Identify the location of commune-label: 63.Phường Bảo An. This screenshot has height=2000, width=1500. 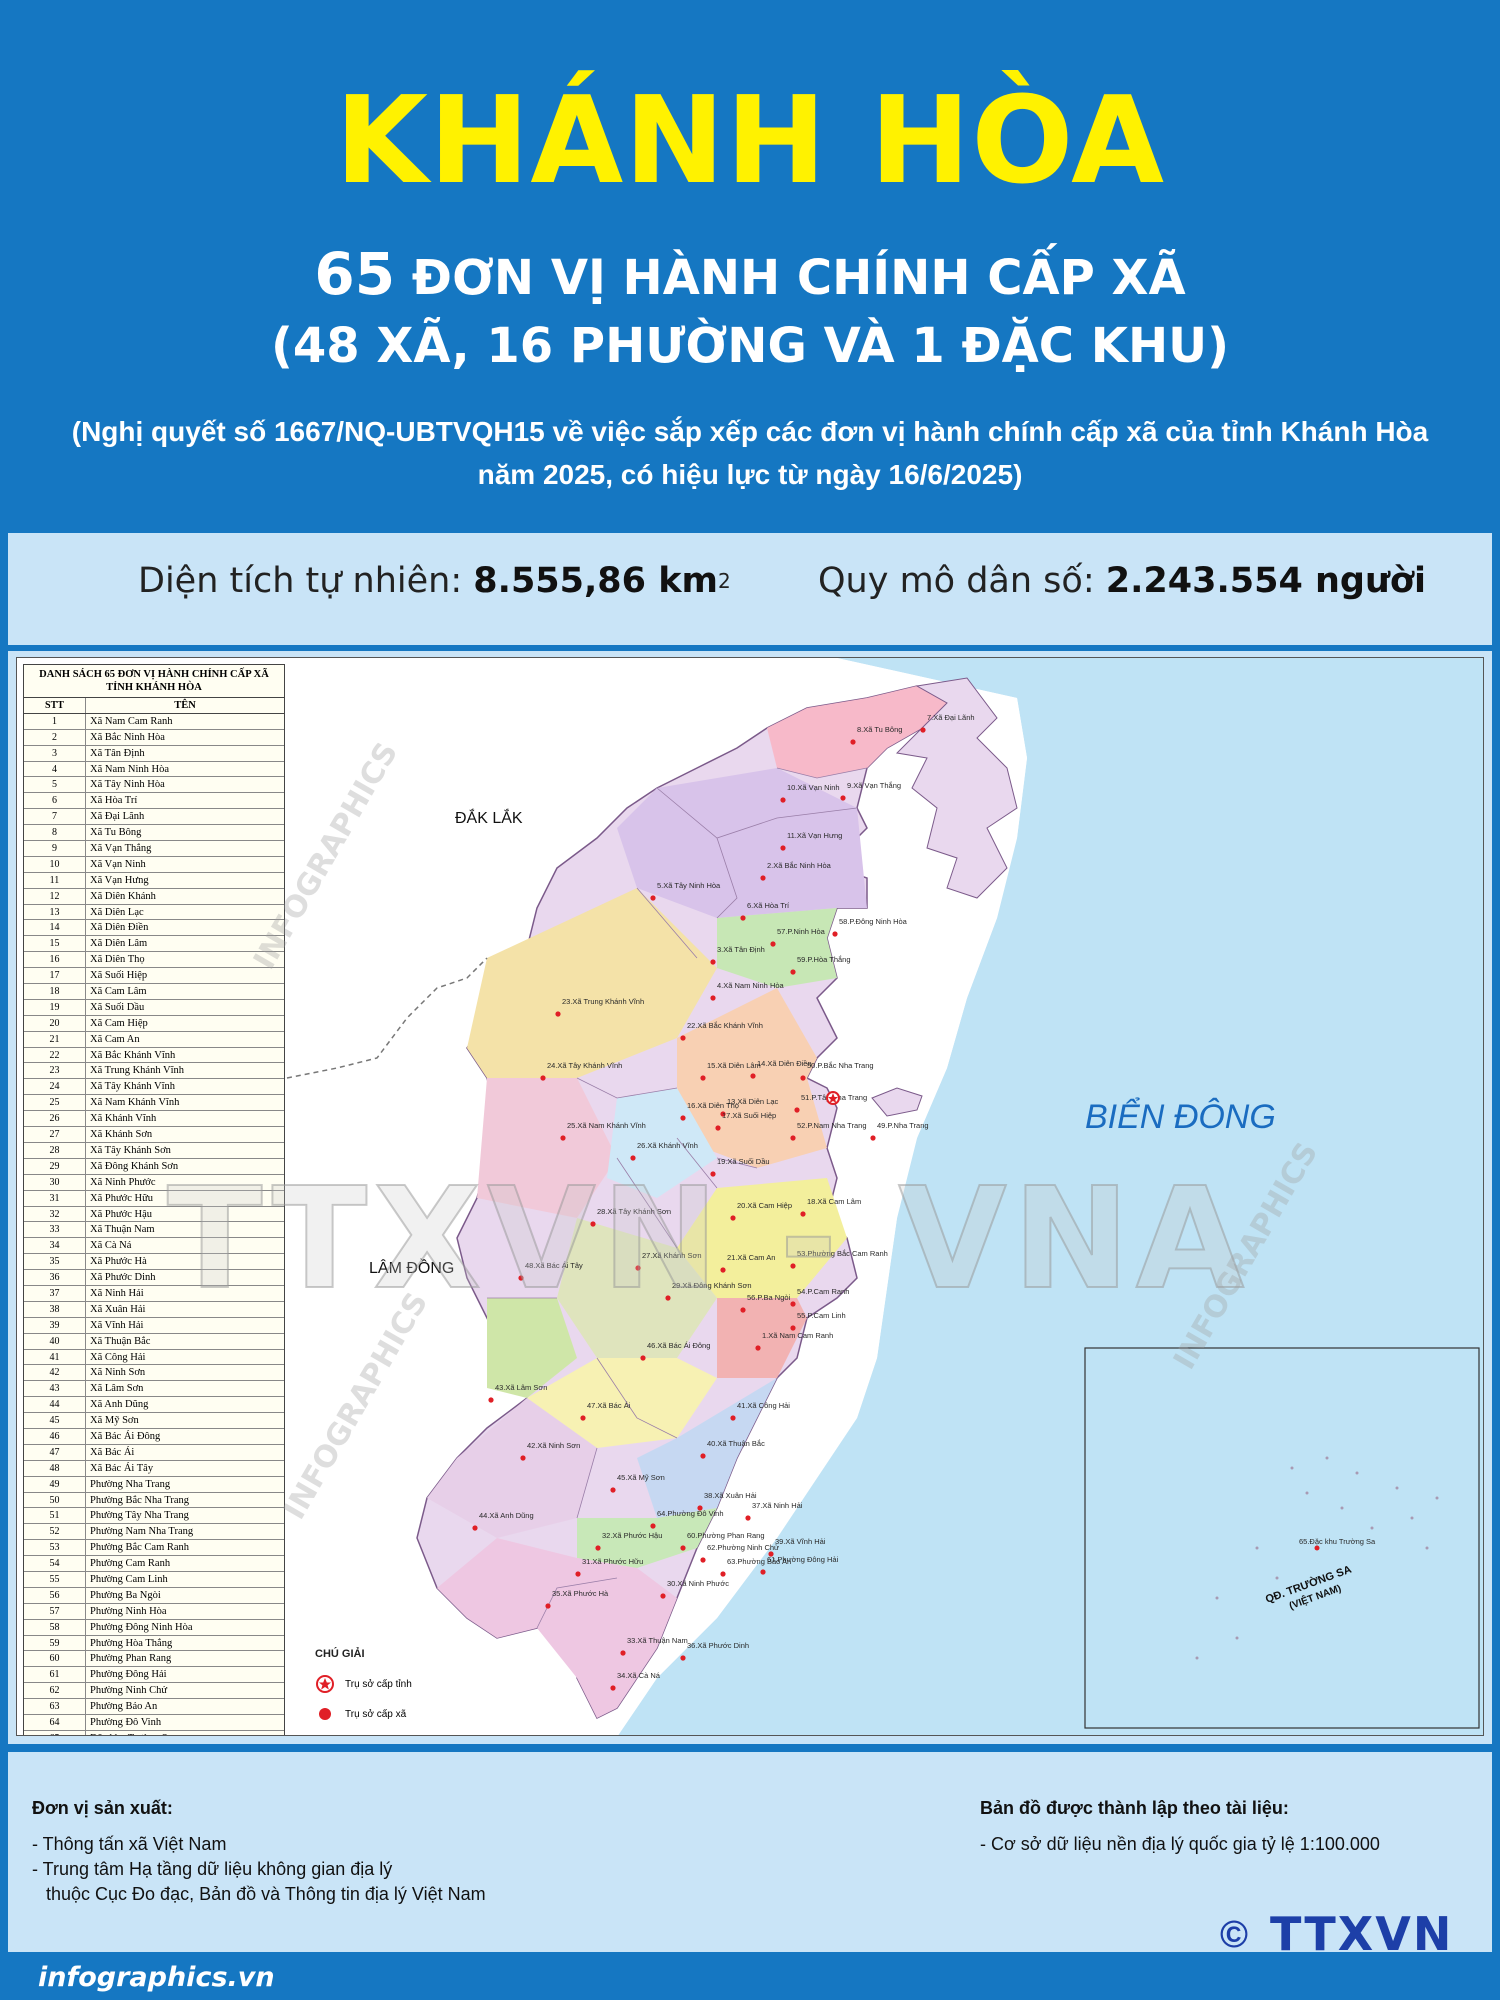
(759, 1561).